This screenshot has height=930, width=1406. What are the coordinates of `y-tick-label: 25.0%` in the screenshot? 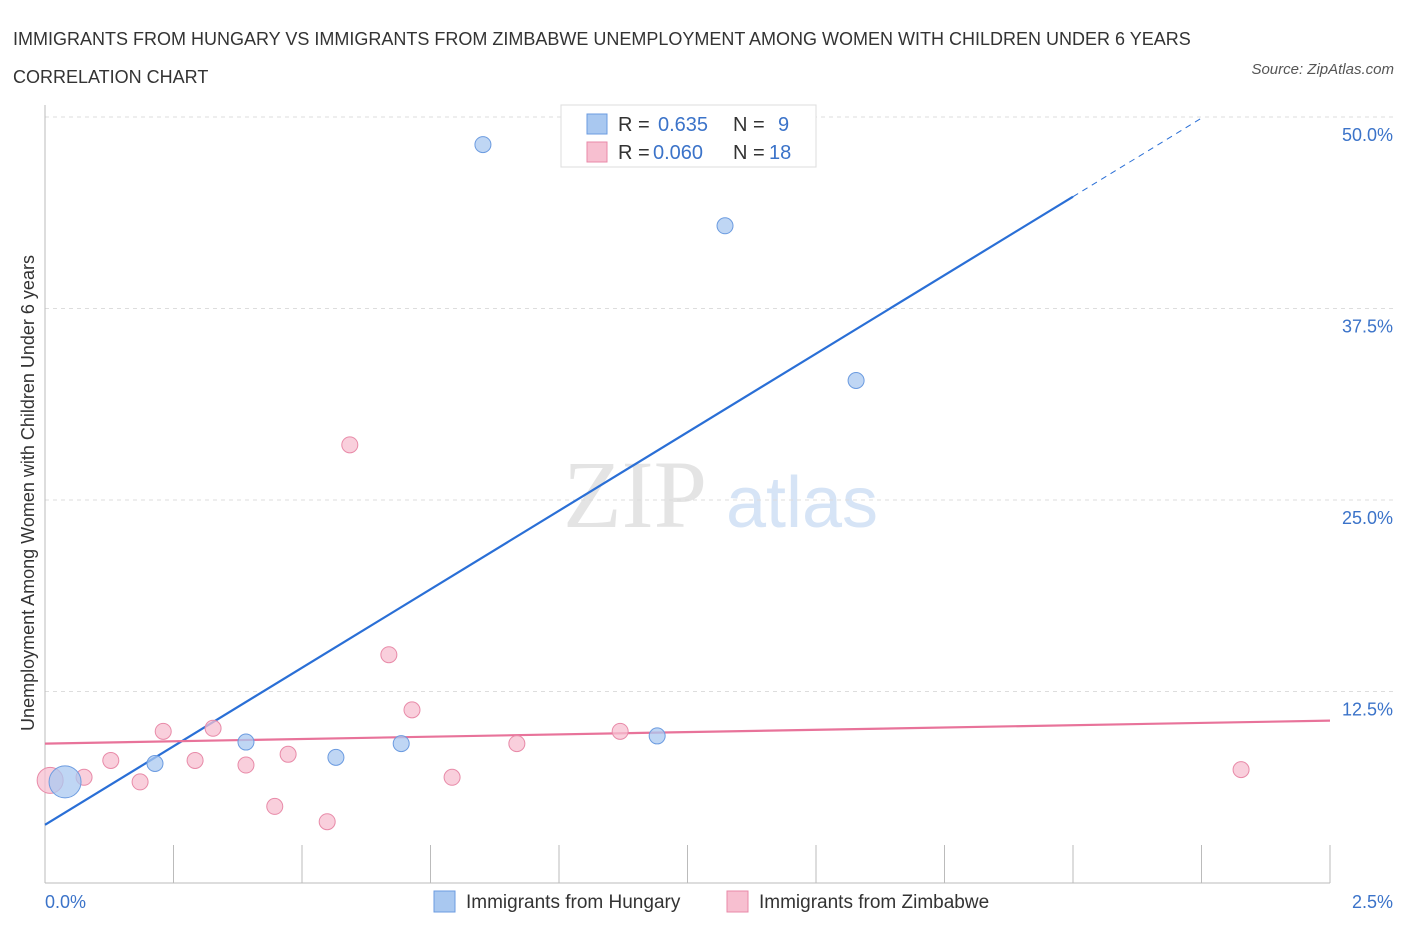 It's located at (1367, 518).